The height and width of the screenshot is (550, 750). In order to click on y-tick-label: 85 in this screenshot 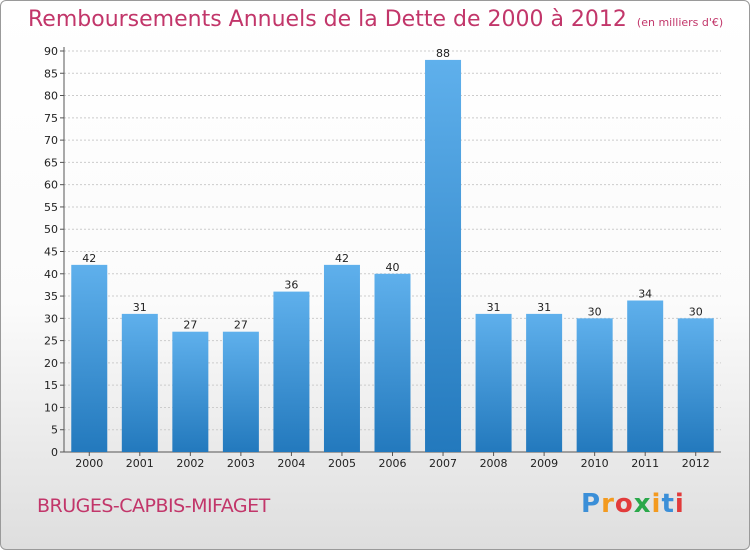, I will do `click(51, 73)`.